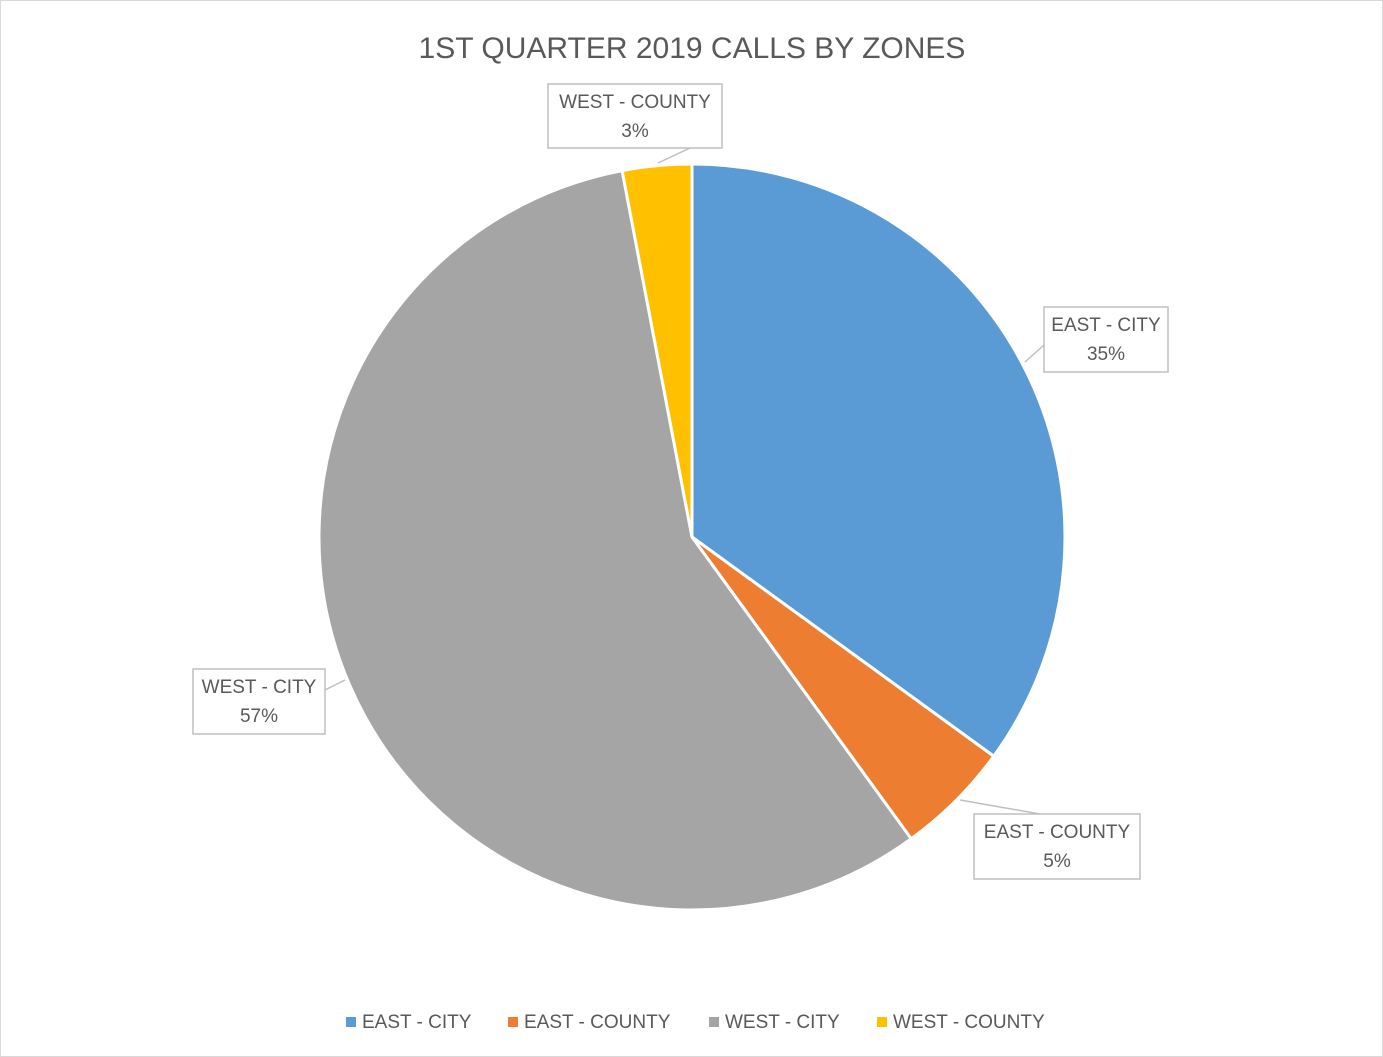 This screenshot has height=1057, width=1383. What do you see at coordinates (635, 131) in the screenshot?
I see `data-label-value: 3%` at bounding box center [635, 131].